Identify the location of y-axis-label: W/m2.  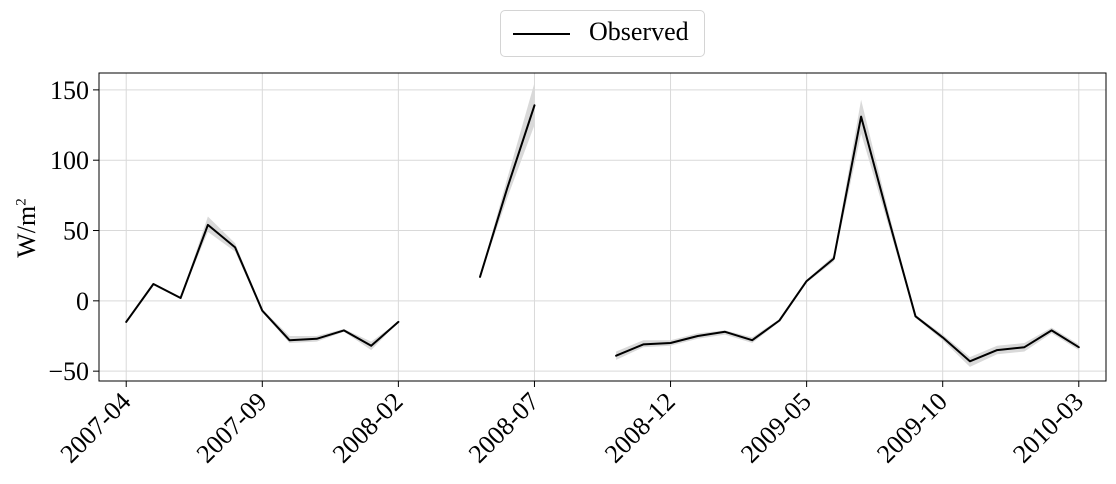
(27, 228).